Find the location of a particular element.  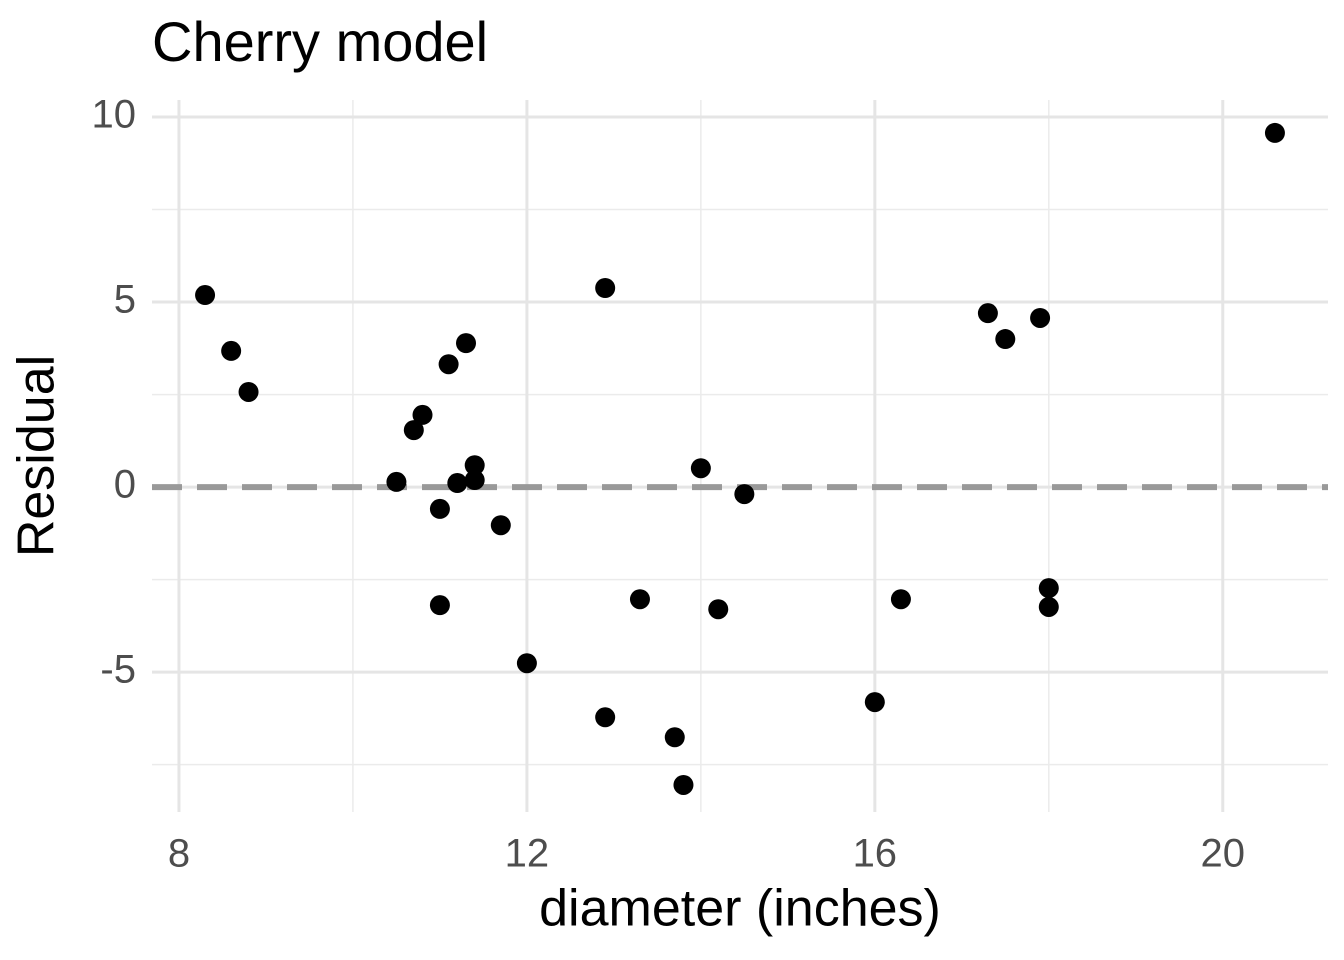

y-tick-label: 0 is located at coordinates (125, 485).